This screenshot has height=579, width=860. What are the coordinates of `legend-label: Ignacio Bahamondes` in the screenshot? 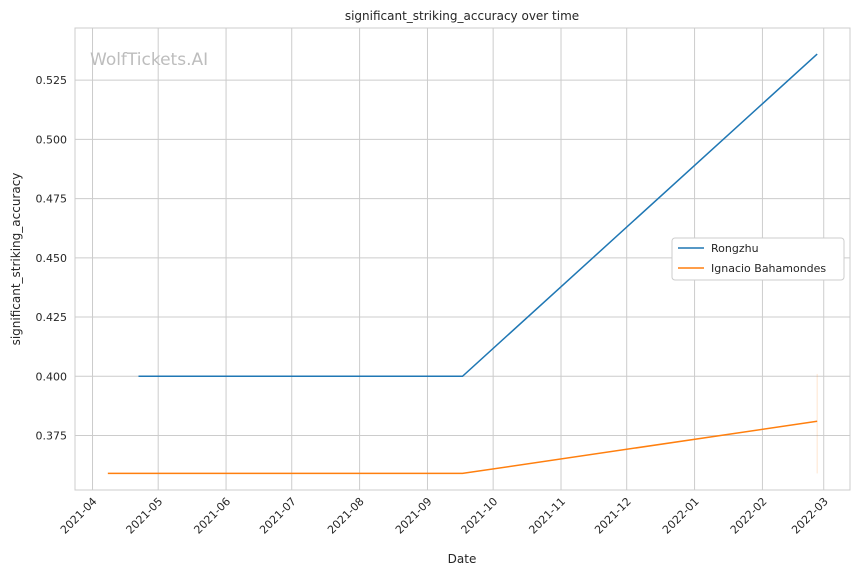 It's located at (768, 268).